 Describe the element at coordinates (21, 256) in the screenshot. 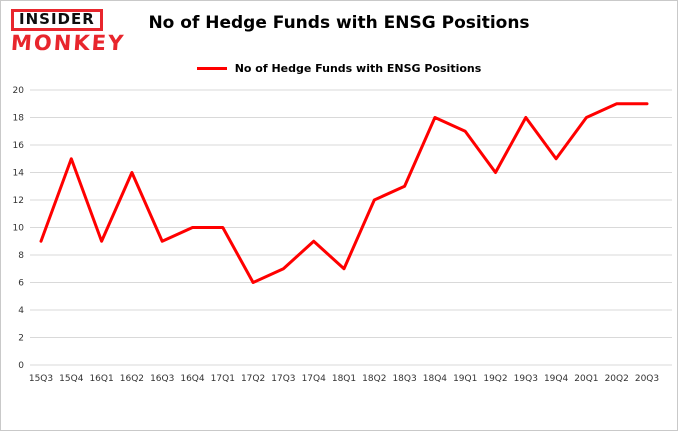

I see `y-axis-tick-label: 8` at that location.